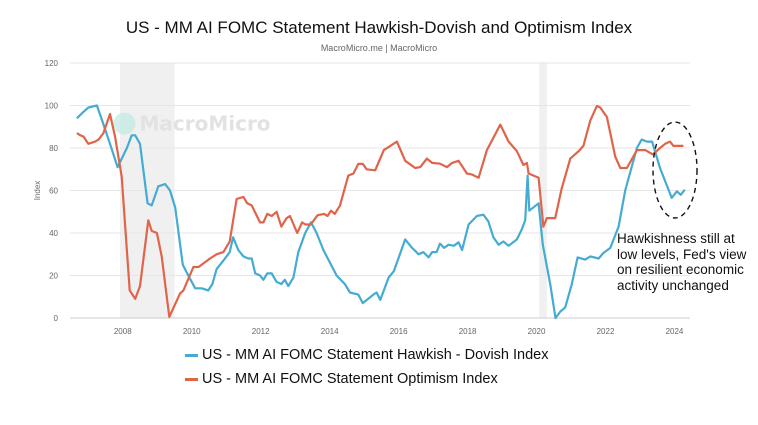 The width and height of the screenshot is (758, 425). Describe the element at coordinates (330, 331) in the screenshot. I see `x-tick-label: 2014` at that location.